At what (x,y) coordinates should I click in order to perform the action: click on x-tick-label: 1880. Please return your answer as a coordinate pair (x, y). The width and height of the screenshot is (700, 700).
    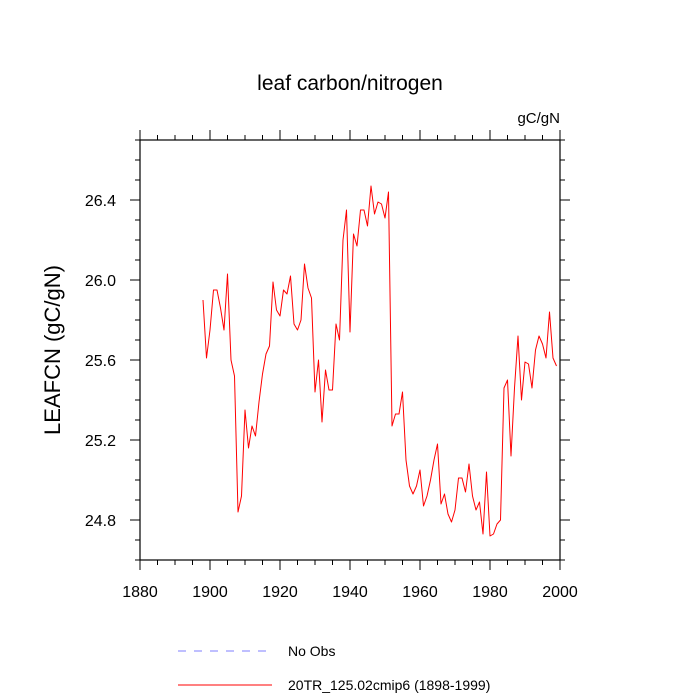
    Looking at the image, I should click on (140, 592).